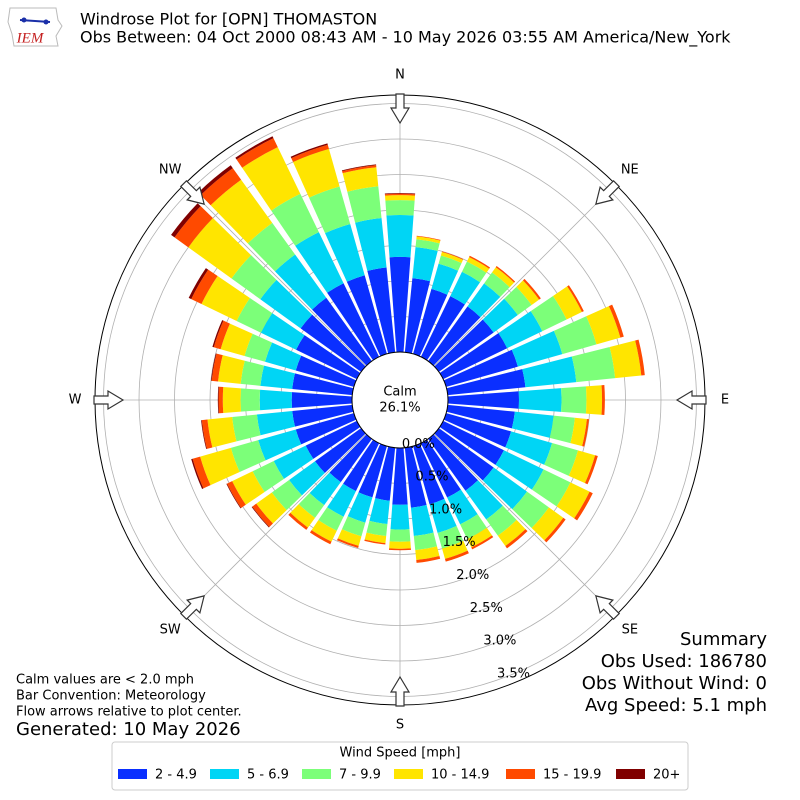 This screenshot has height=800, width=800. Describe the element at coordinates (30, 38) in the screenshot. I see `logo-text: IEM` at that location.